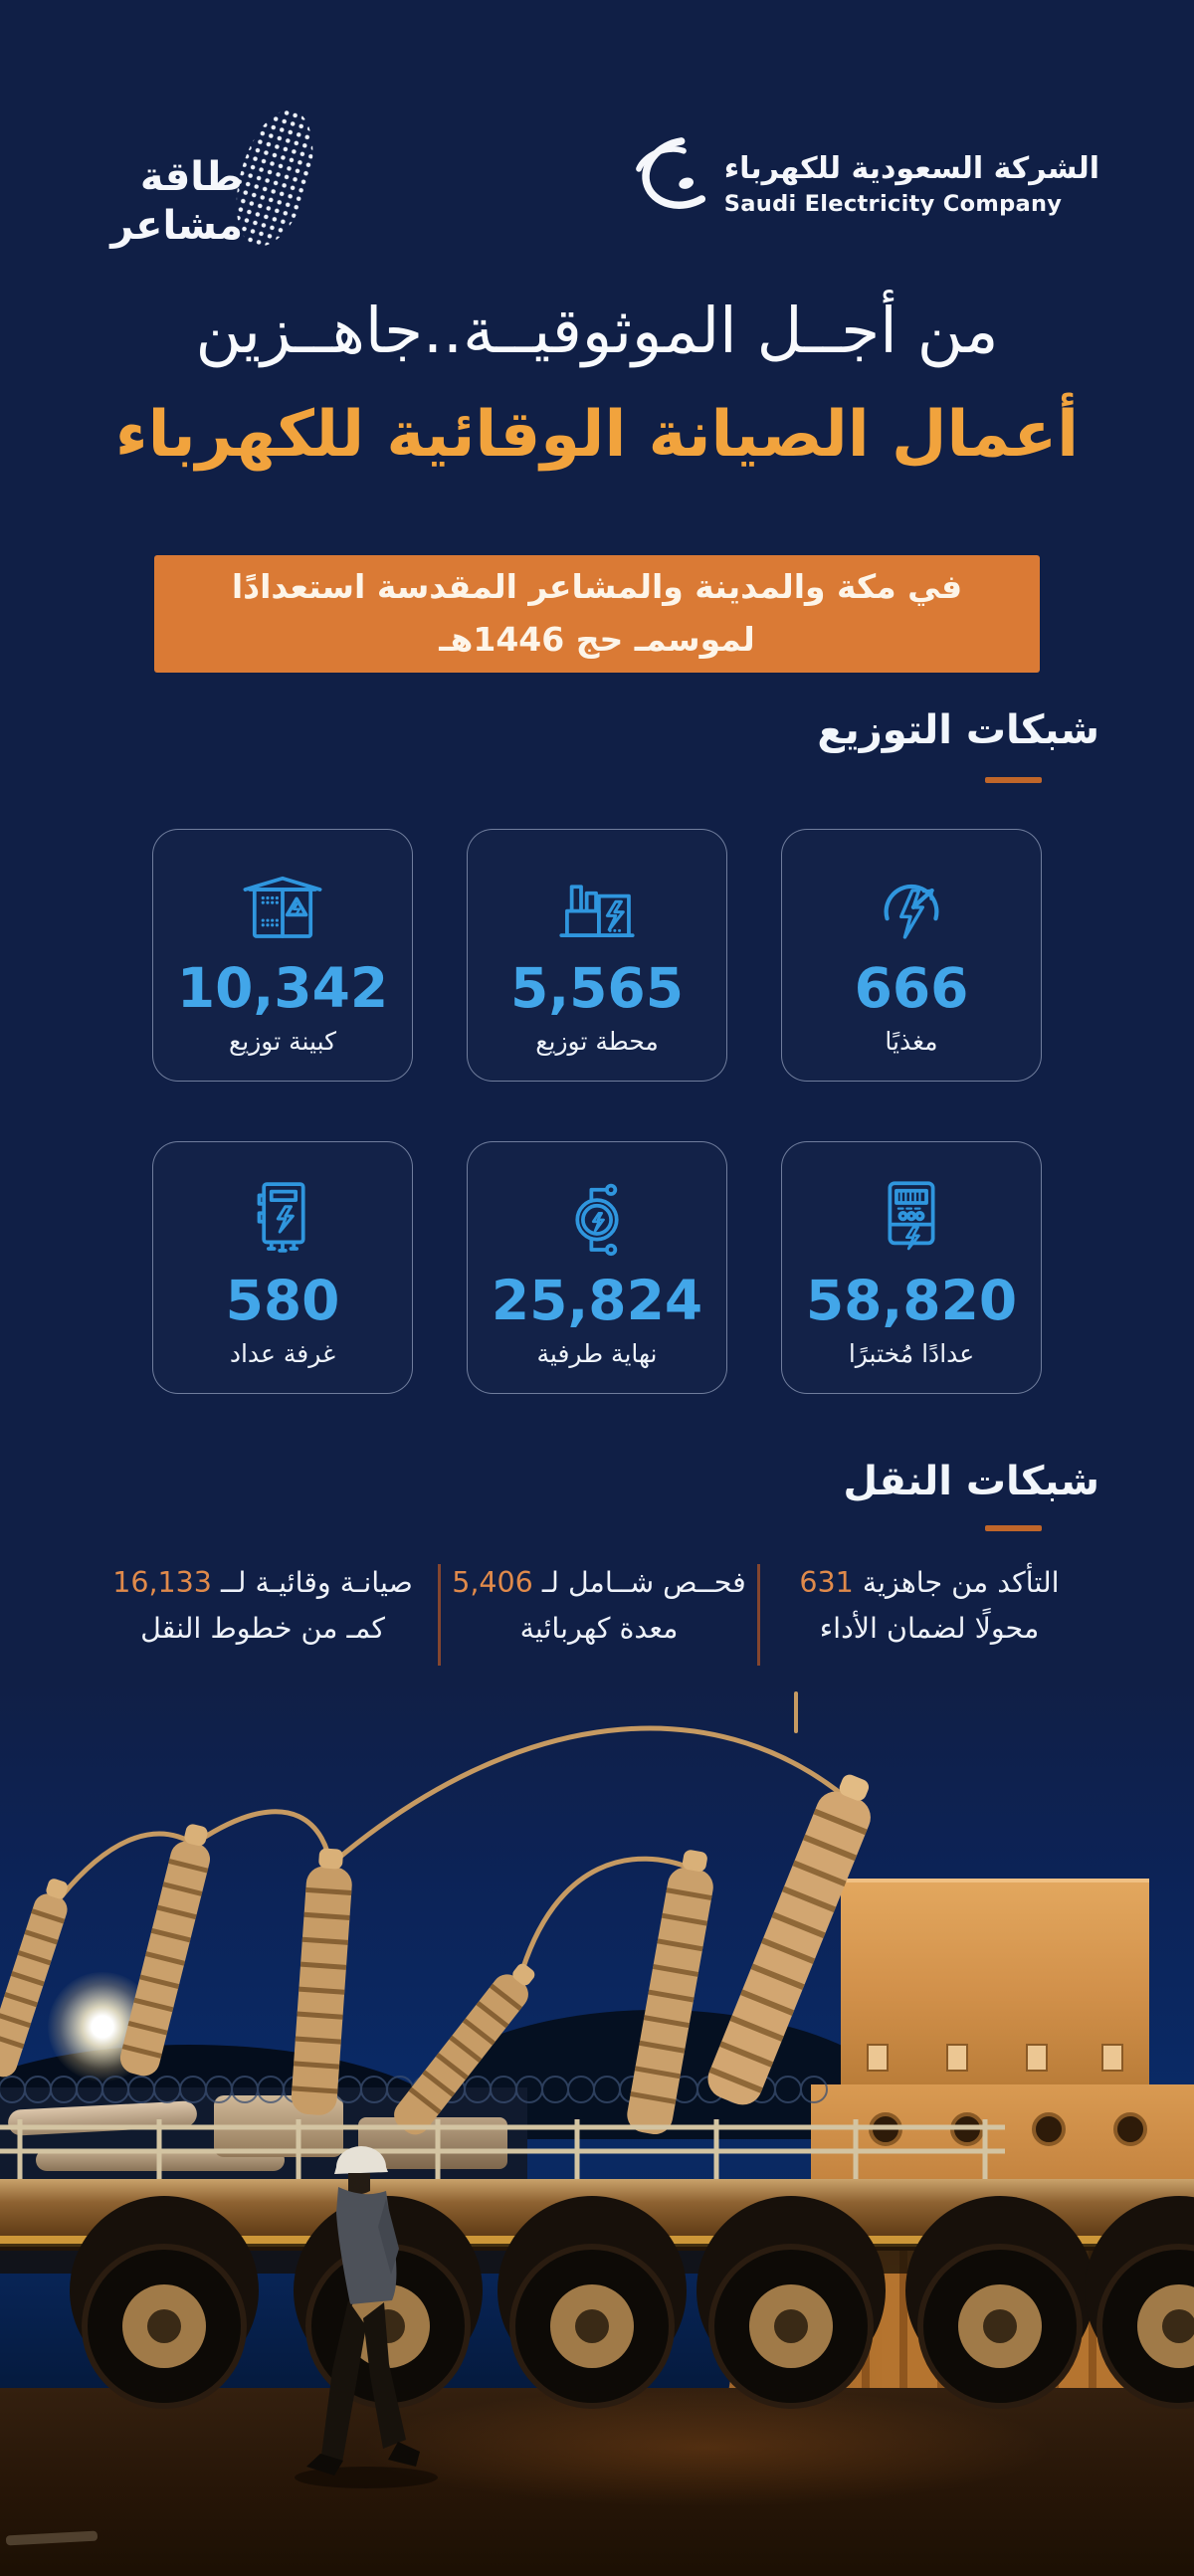 The image size is (1194, 2576). What do you see at coordinates (361, 2160) in the screenshot?
I see `worker-hard-hat` at bounding box center [361, 2160].